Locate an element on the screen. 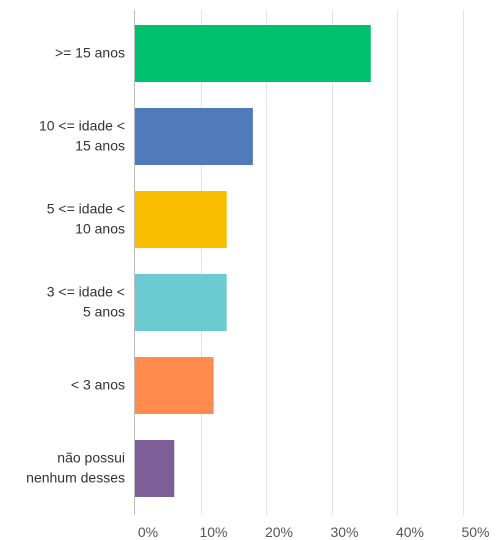 The height and width of the screenshot is (540, 497). tick-label: 10% is located at coordinates (213, 532).